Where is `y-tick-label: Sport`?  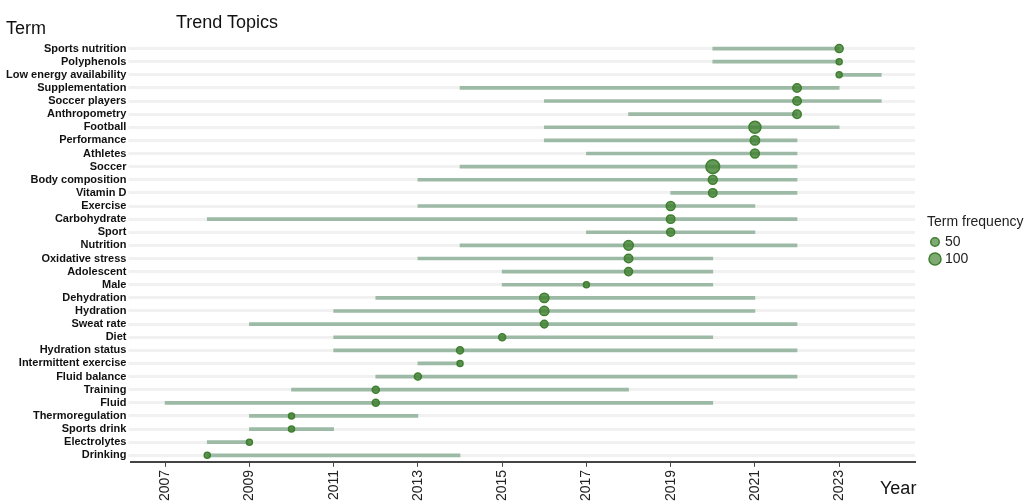 y-tick-label: Sport is located at coordinates (112, 231).